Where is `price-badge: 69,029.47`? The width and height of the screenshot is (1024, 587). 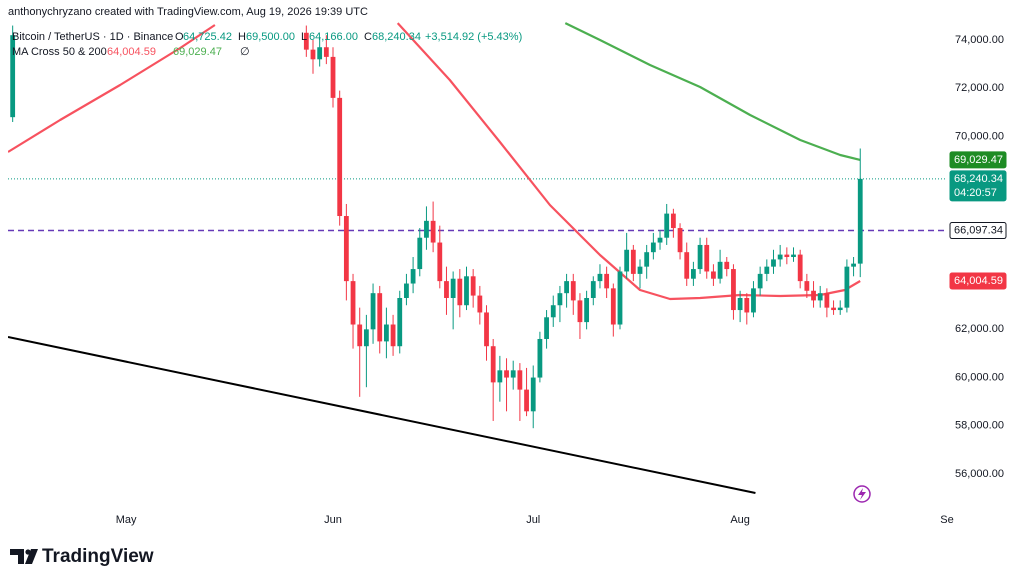
price-badge: 69,029.47 is located at coordinates (978, 160).